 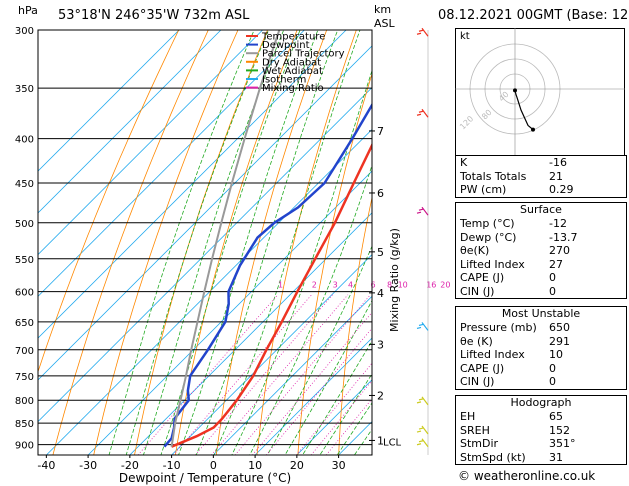 What do you see at coordinates (541, 313) in the screenshot?
I see `most-unstable-title: Most Unstable` at bounding box center [541, 313].